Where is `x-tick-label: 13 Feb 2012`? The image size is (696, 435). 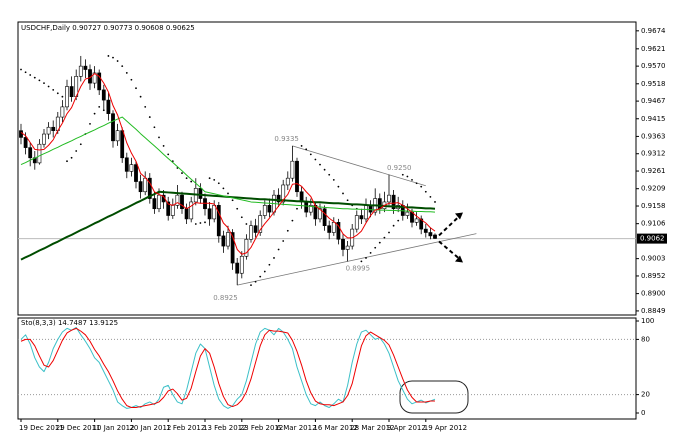 x-tick-label: 13 Feb 2012 is located at coordinates (225, 428).